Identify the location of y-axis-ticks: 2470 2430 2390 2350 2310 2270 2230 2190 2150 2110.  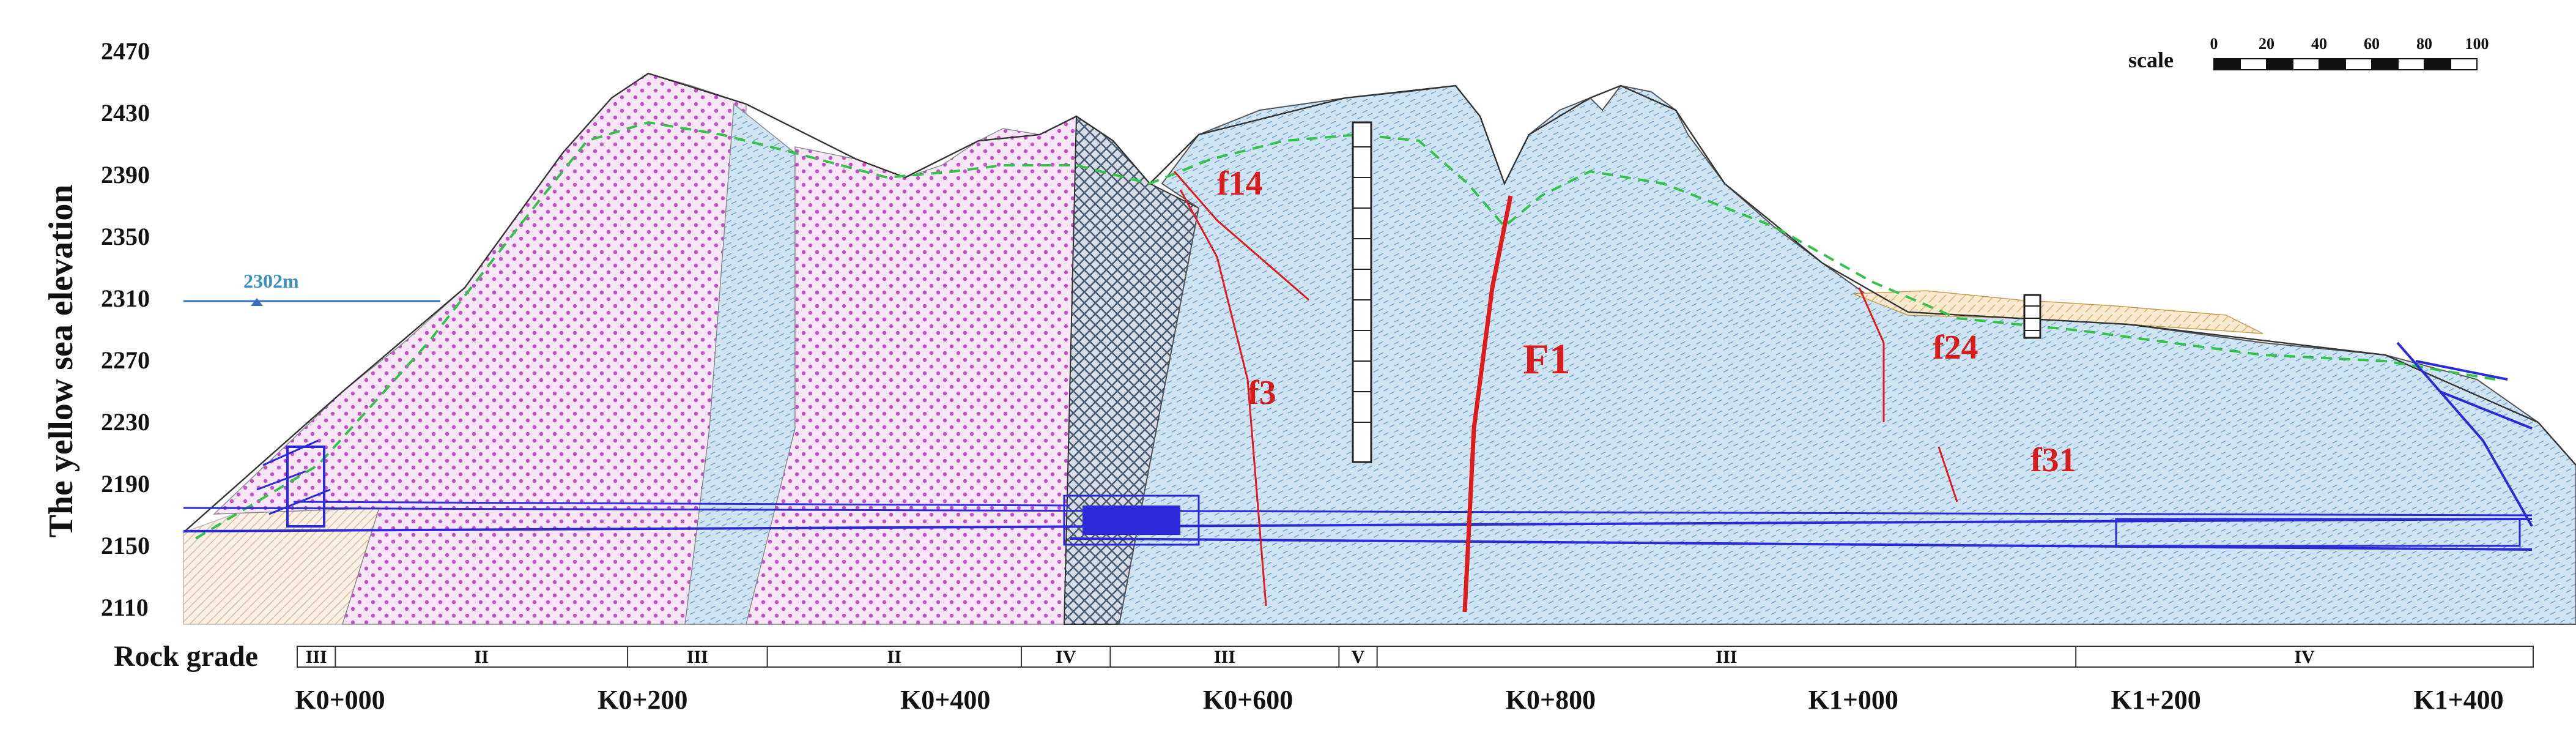
(125, 329).